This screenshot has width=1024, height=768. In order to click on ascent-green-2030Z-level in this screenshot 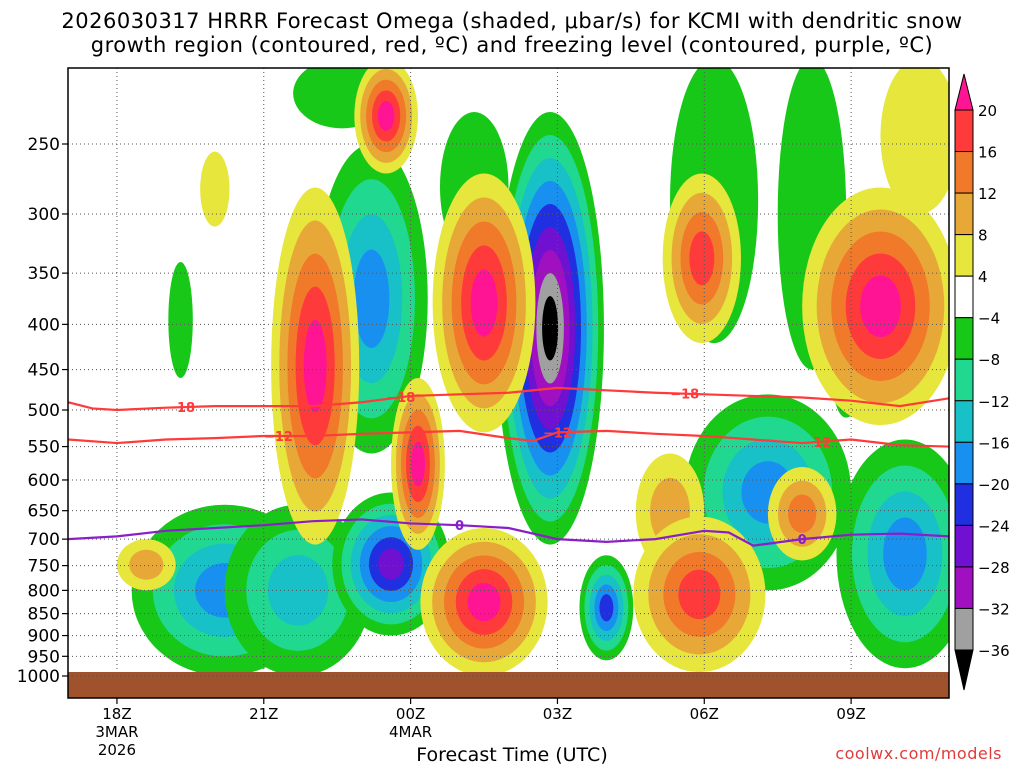, I will do `click(371, 298)`.